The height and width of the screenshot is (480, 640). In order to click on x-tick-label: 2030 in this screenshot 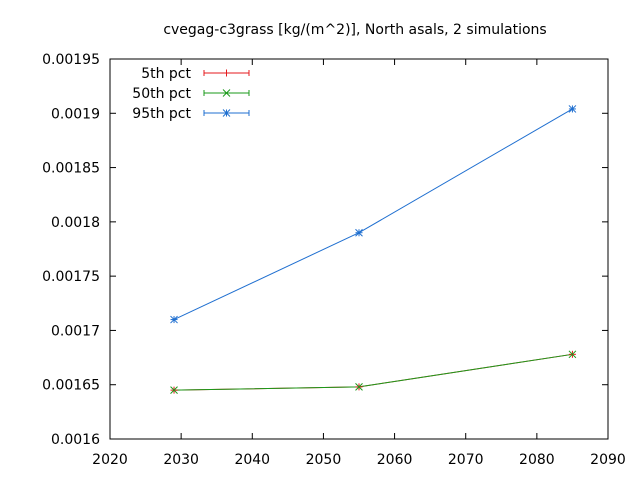, I will do `click(181, 460)`.